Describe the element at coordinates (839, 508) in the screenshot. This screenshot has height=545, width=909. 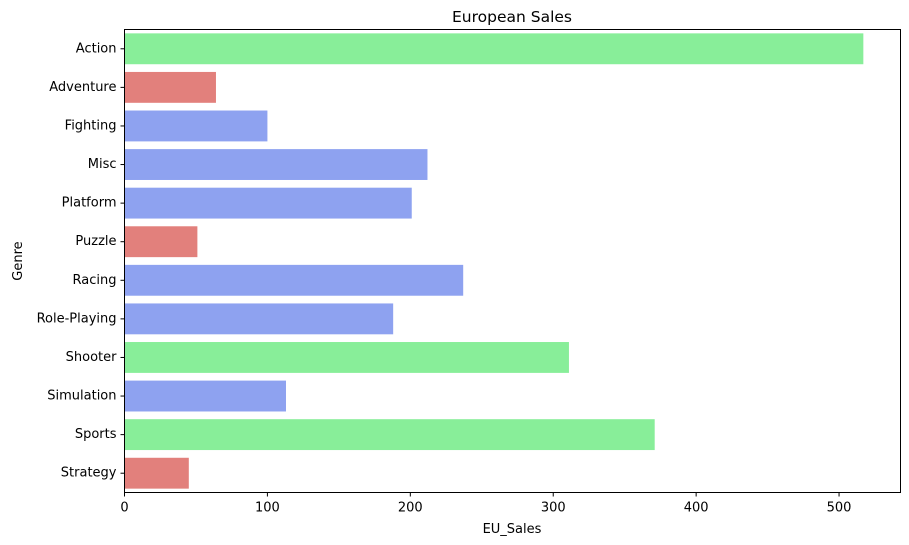
I see `x-tick-label: 500` at that location.